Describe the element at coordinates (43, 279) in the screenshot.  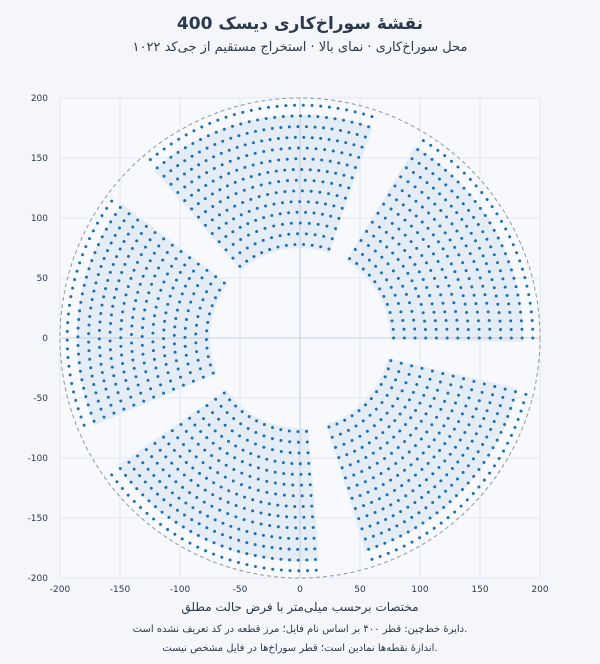
I see `y-tick-label: 50` at that location.